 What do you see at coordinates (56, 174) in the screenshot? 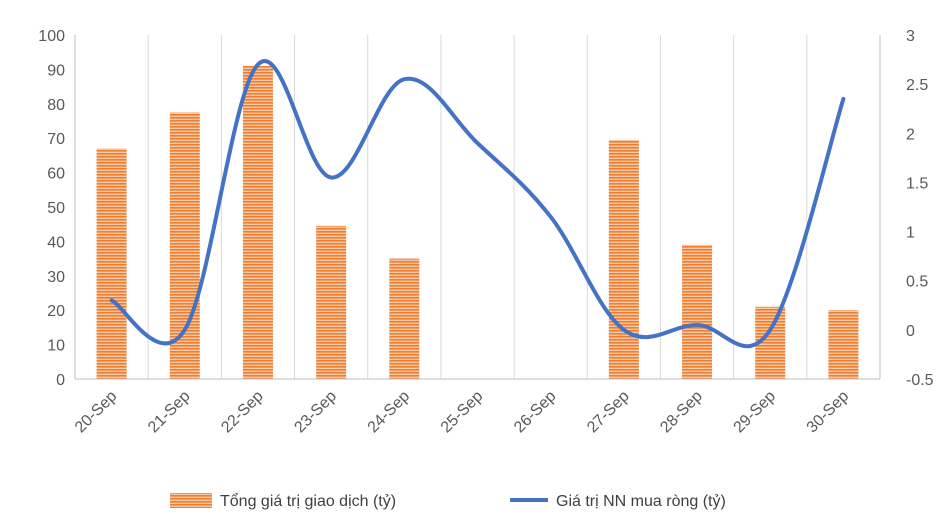
I see `left-tick-label: 60` at bounding box center [56, 174].